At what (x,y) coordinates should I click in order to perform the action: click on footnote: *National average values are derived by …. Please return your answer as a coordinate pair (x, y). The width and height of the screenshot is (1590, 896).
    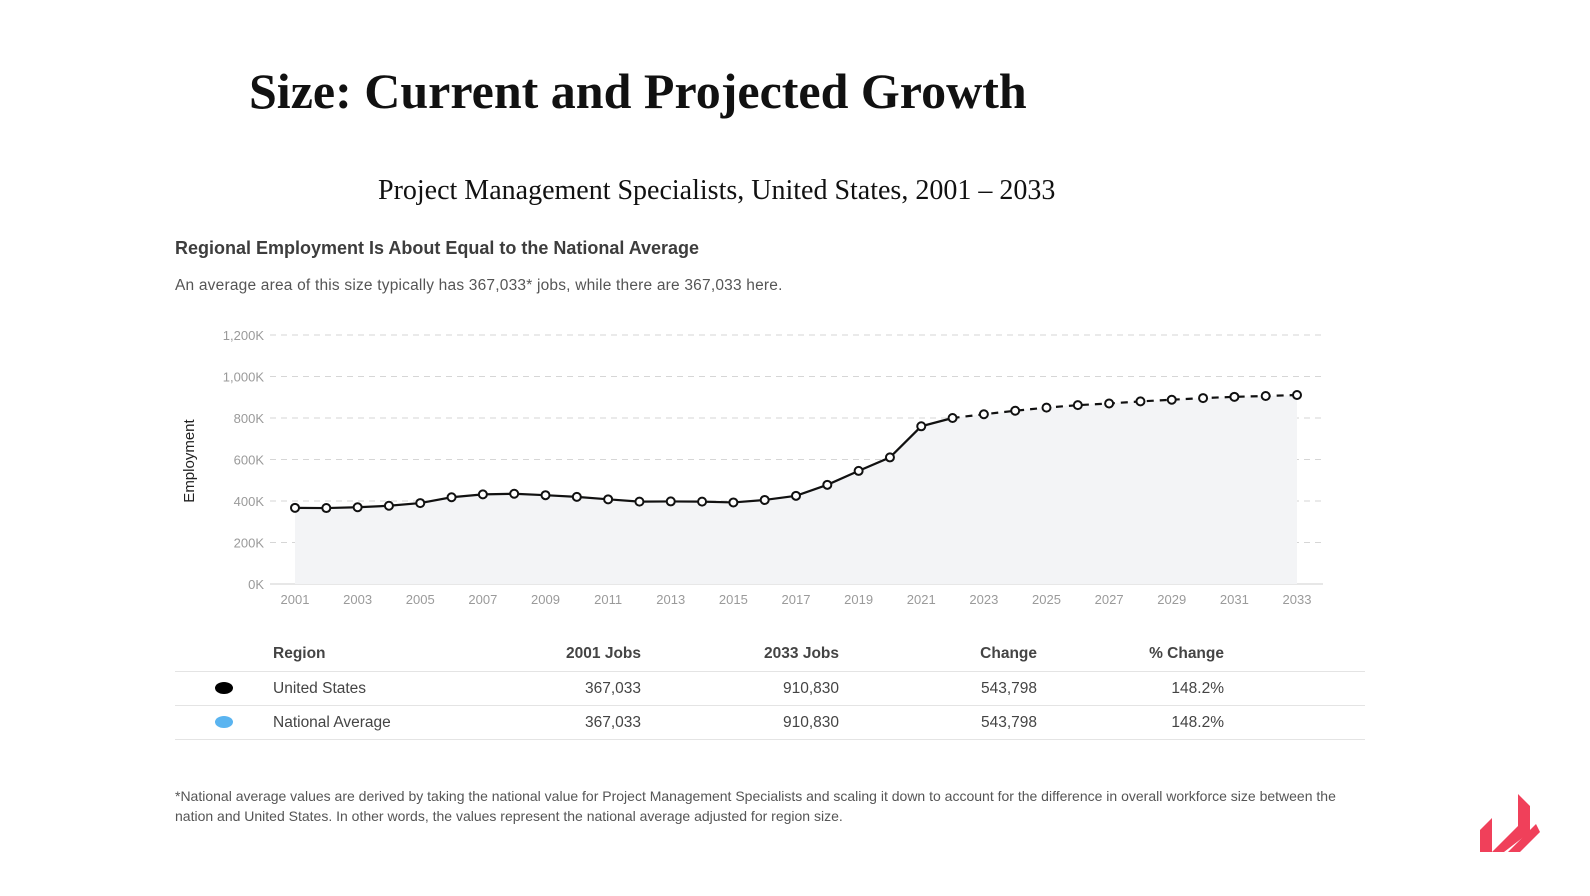
    Looking at the image, I should click on (755, 806).